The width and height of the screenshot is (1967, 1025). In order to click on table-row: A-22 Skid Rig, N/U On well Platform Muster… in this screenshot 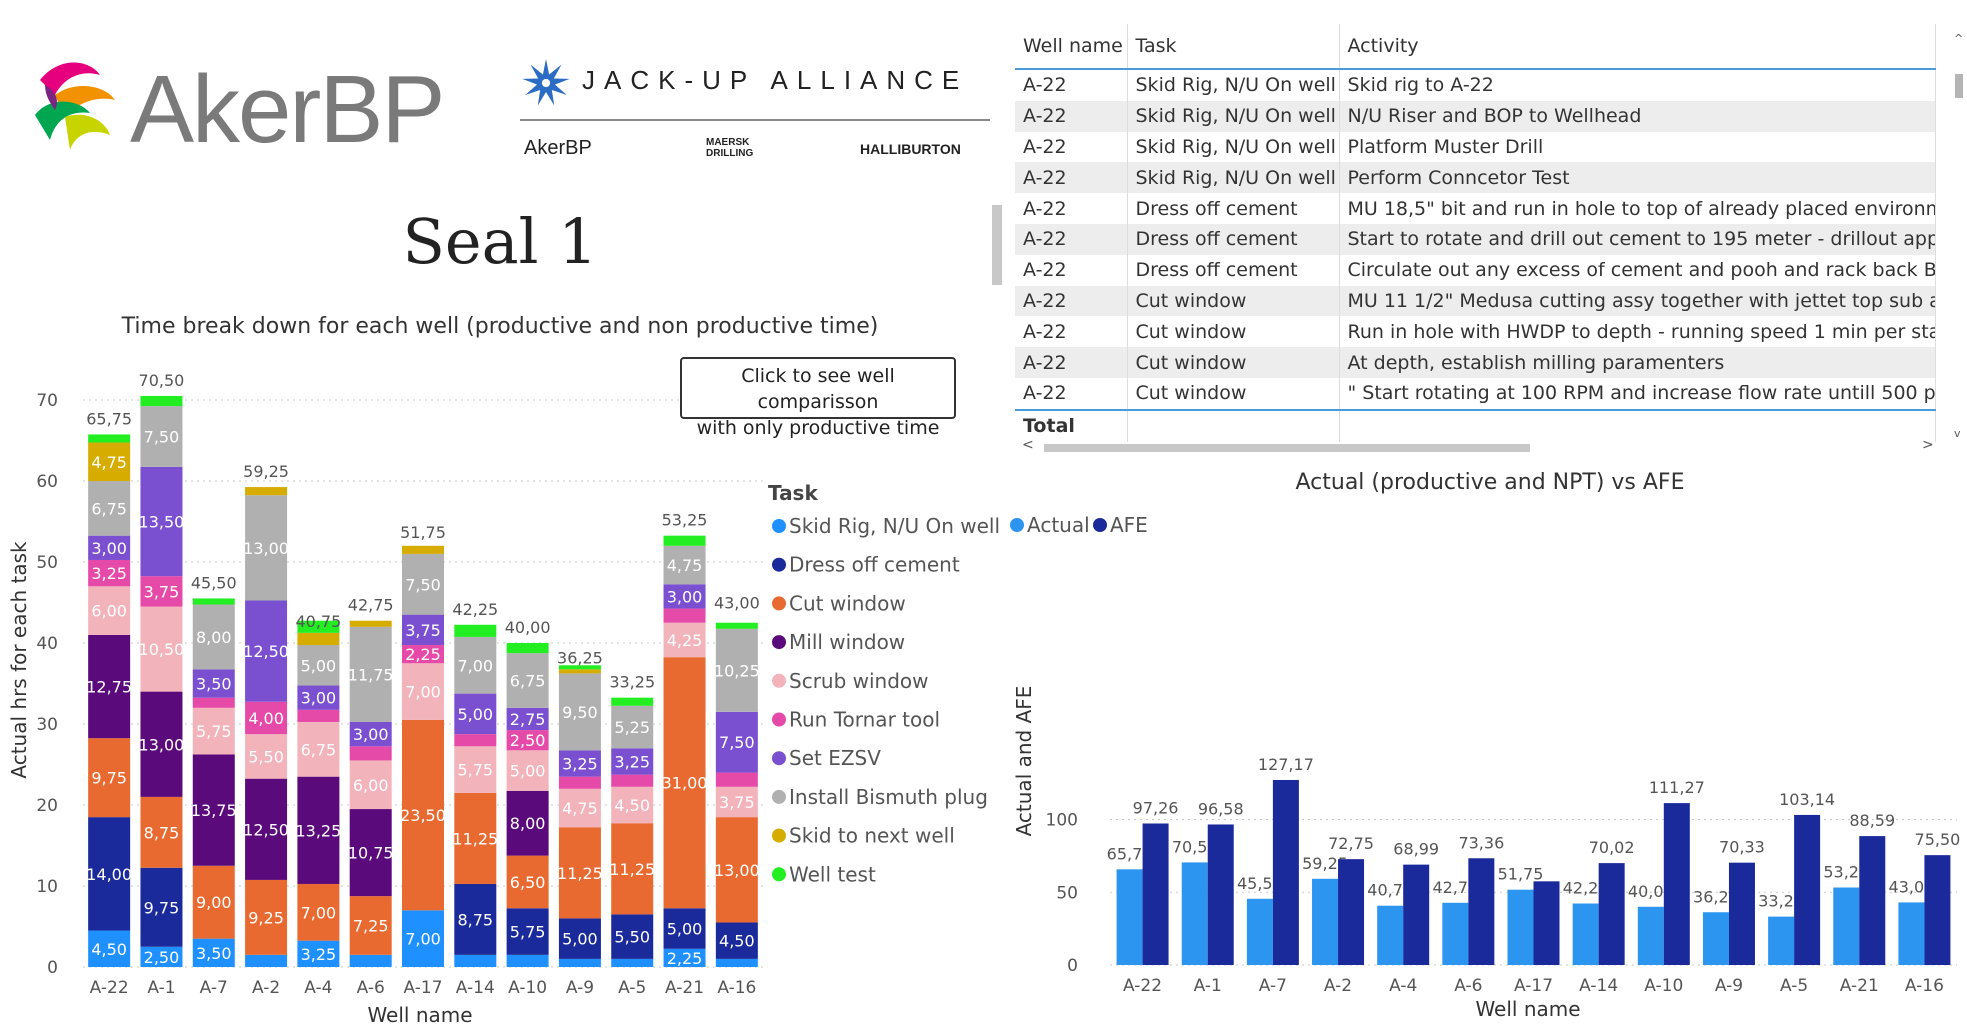, I will do `click(1475, 147)`.